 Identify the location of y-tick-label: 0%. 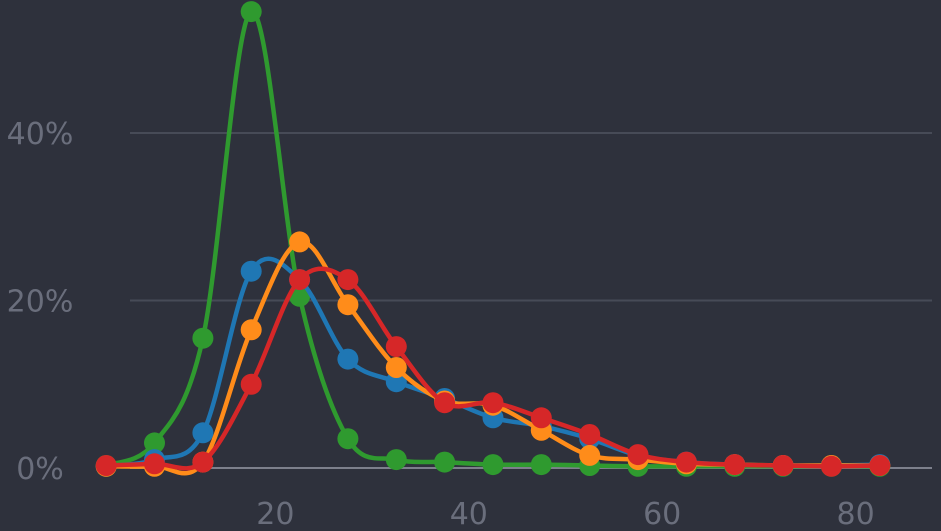
(40, 469).